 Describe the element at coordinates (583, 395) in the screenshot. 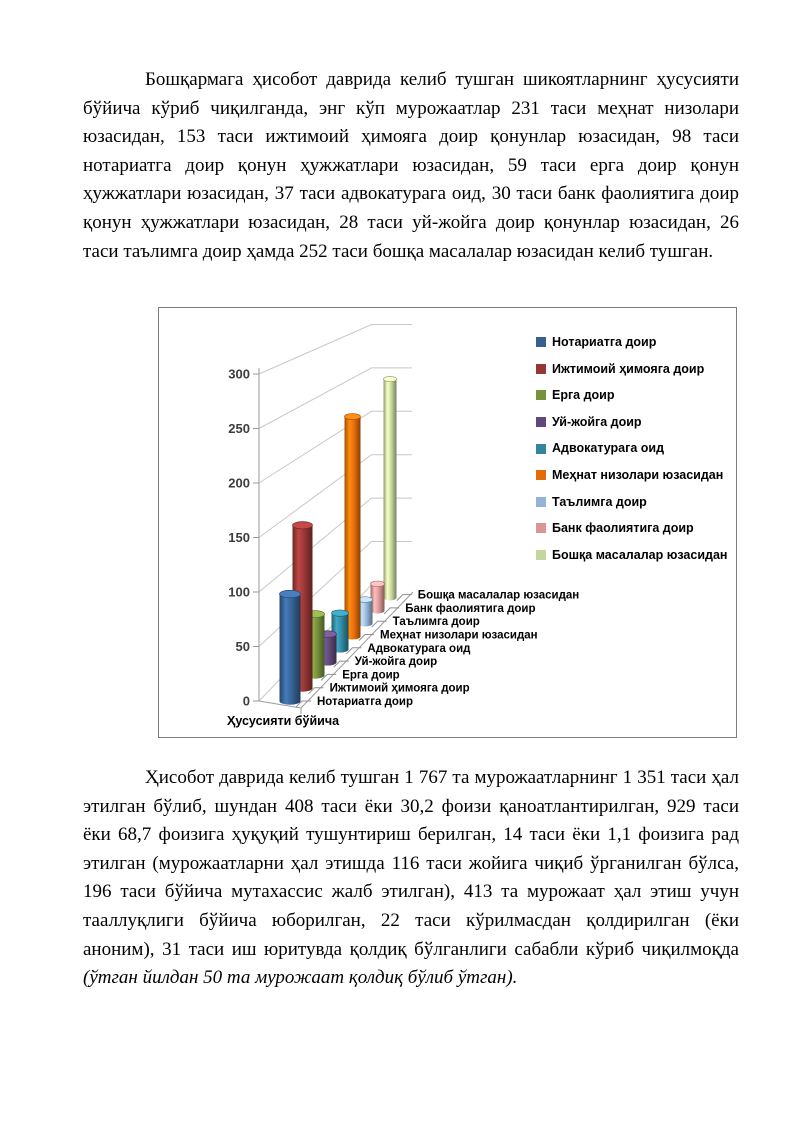

I see `legend-label: Ерга доир` at that location.